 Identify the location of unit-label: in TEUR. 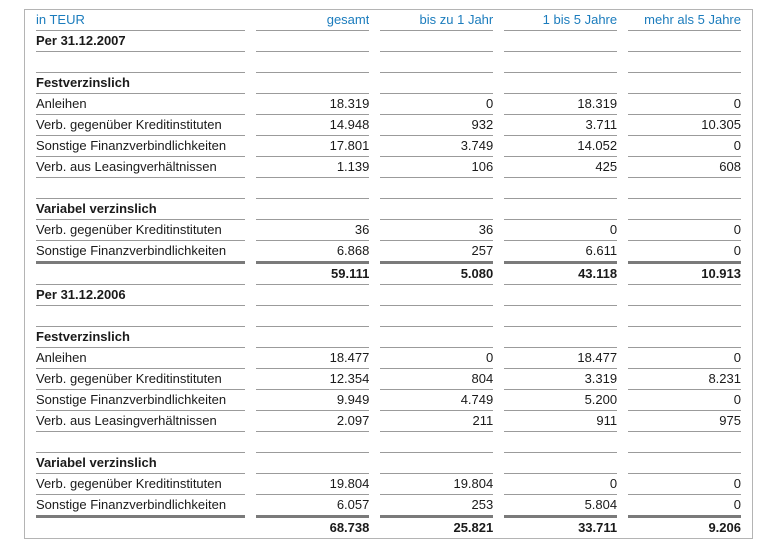
(141, 20).